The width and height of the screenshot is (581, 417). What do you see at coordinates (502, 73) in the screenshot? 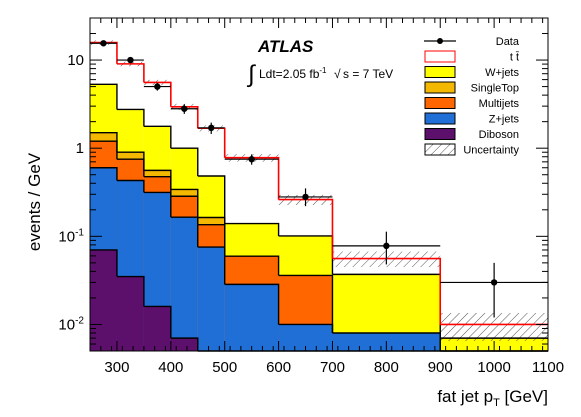
I see `legend-label-2: W+jets` at bounding box center [502, 73].